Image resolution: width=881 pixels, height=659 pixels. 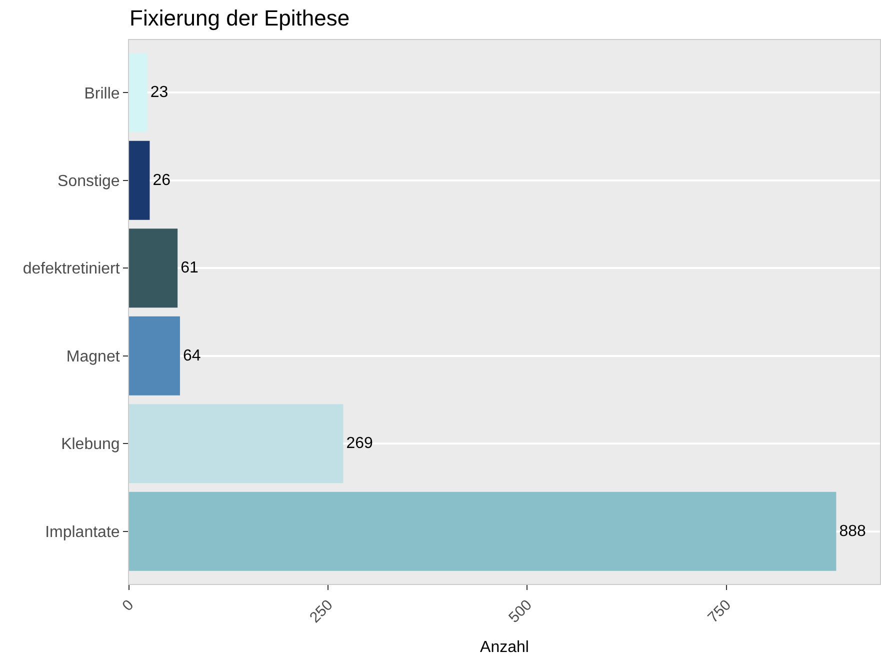 What do you see at coordinates (159, 93) in the screenshot?
I see `data-label: 23` at bounding box center [159, 93].